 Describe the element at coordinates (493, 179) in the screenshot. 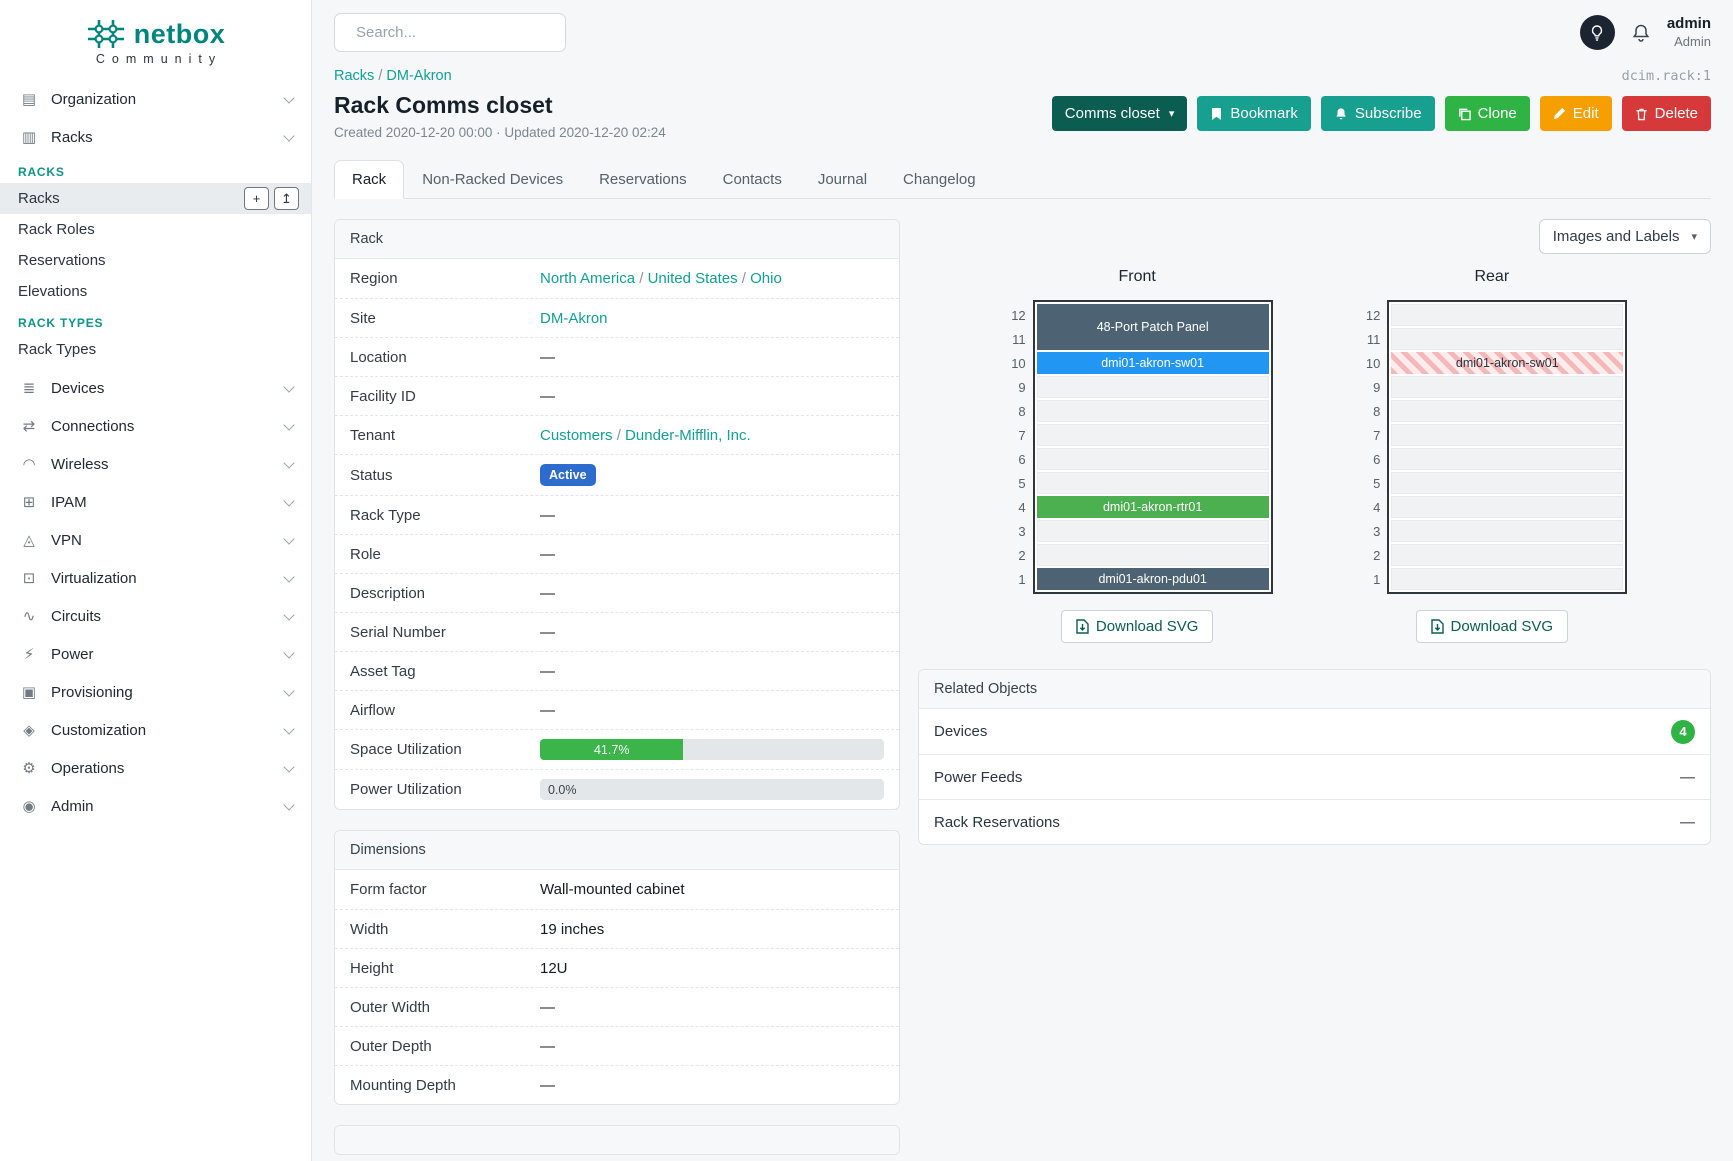

I see `tab-non-racked-devices: Non-Racked Devices` at that location.